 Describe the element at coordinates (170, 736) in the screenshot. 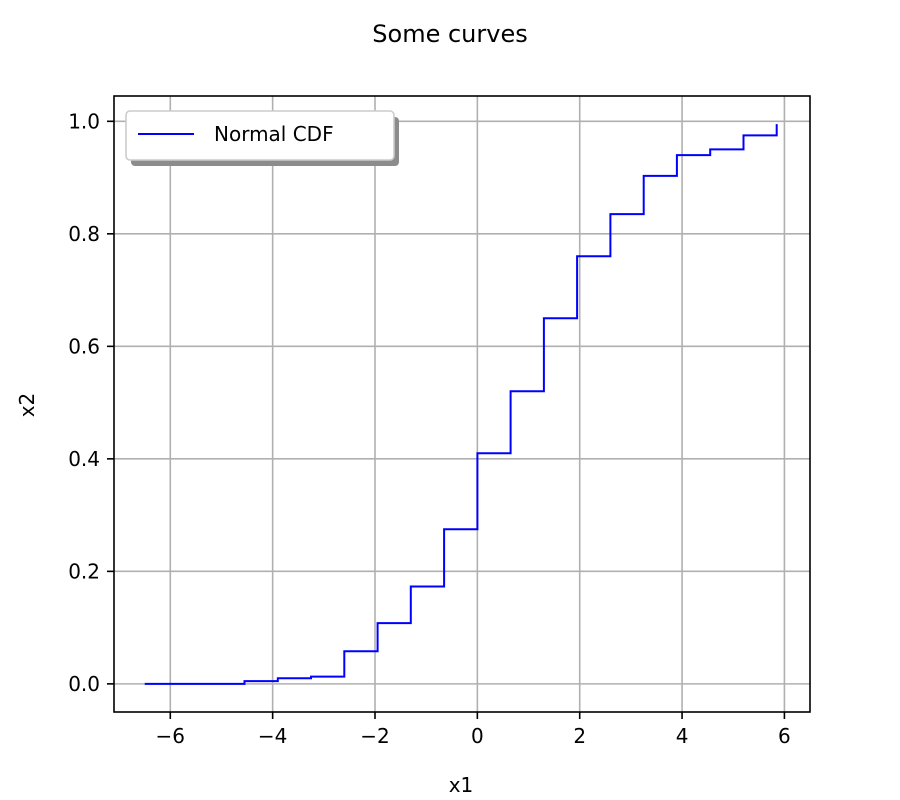

I see `x-tick-label: −6` at that location.